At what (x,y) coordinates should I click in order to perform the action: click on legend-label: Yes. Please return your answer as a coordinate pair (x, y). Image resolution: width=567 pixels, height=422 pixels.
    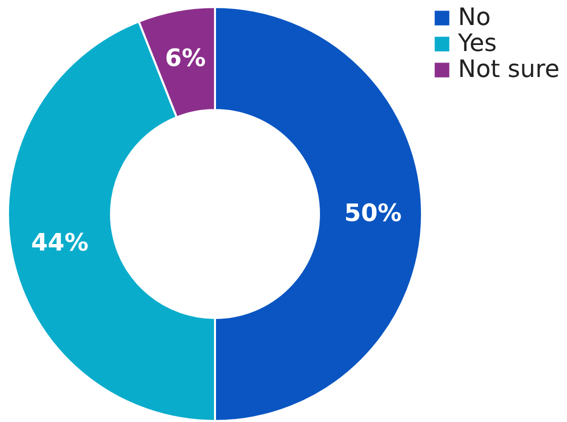
    Looking at the image, I should click on (477, 43).